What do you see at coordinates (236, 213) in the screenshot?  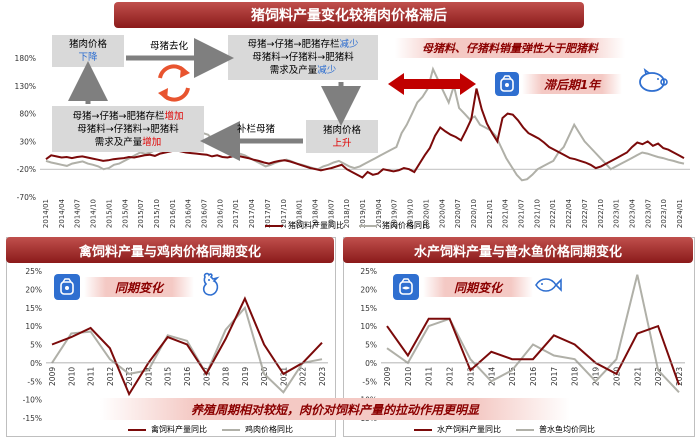 I see `x-tick-label: 2017/01` at bounding box center [236, 213].